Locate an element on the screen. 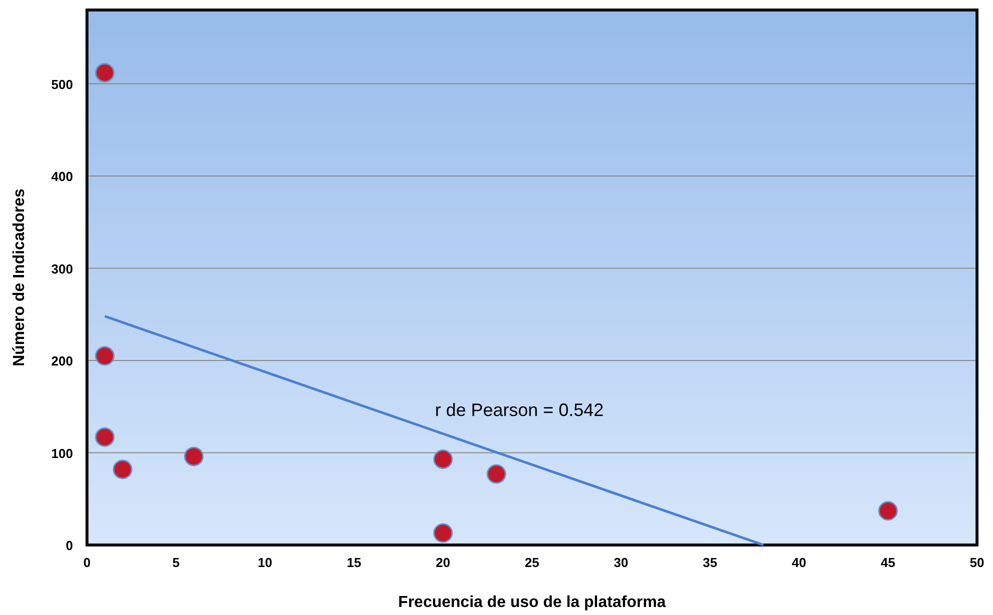 Image resolution: width=993 pixels, height=615 pixels. y-tick-label: 0 is located at coordinates (69, 545).